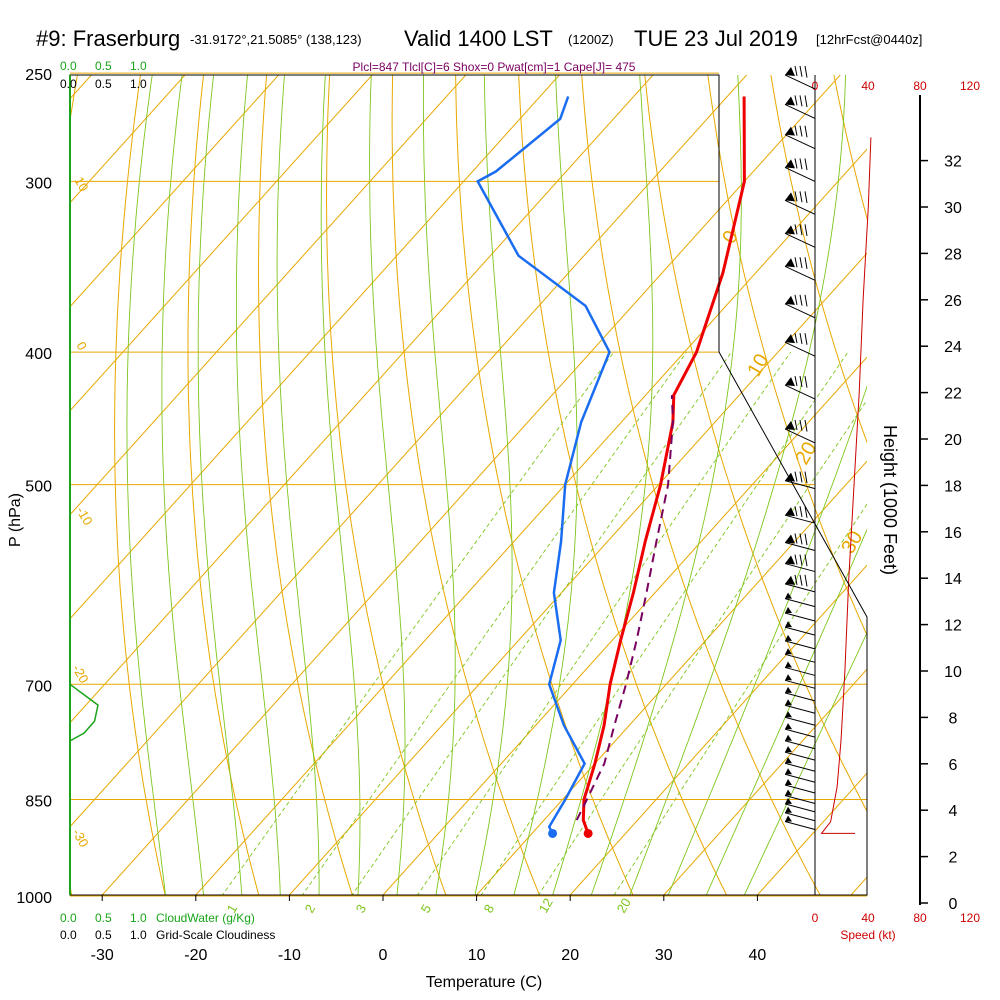  I want to click on height-tick-label: 10, so click(953, 672).